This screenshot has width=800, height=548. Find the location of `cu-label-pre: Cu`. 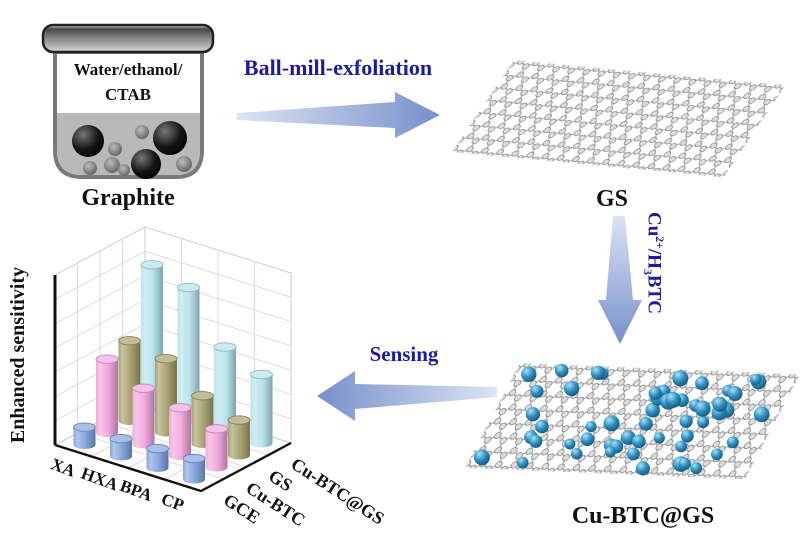

cu-label-pre: Cu is located at coordinates (654, 224).